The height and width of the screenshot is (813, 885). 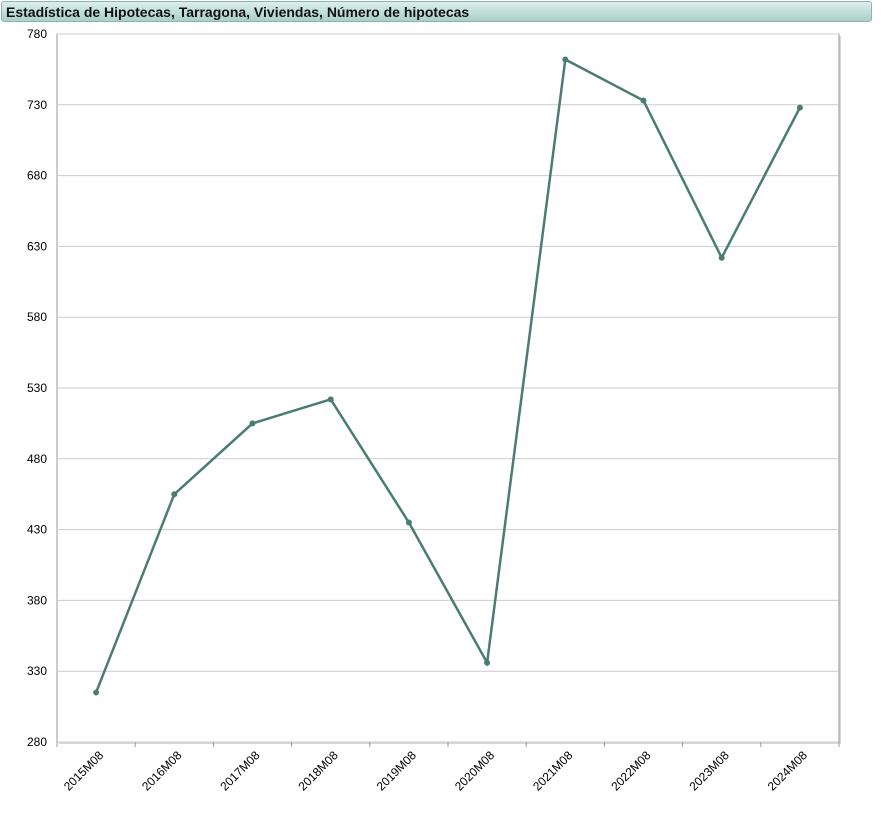 What do you see at coordinates (475, 771) in the screenshot?
I see `x-tick-label: 2020M08` at bounding box center [475, 771].